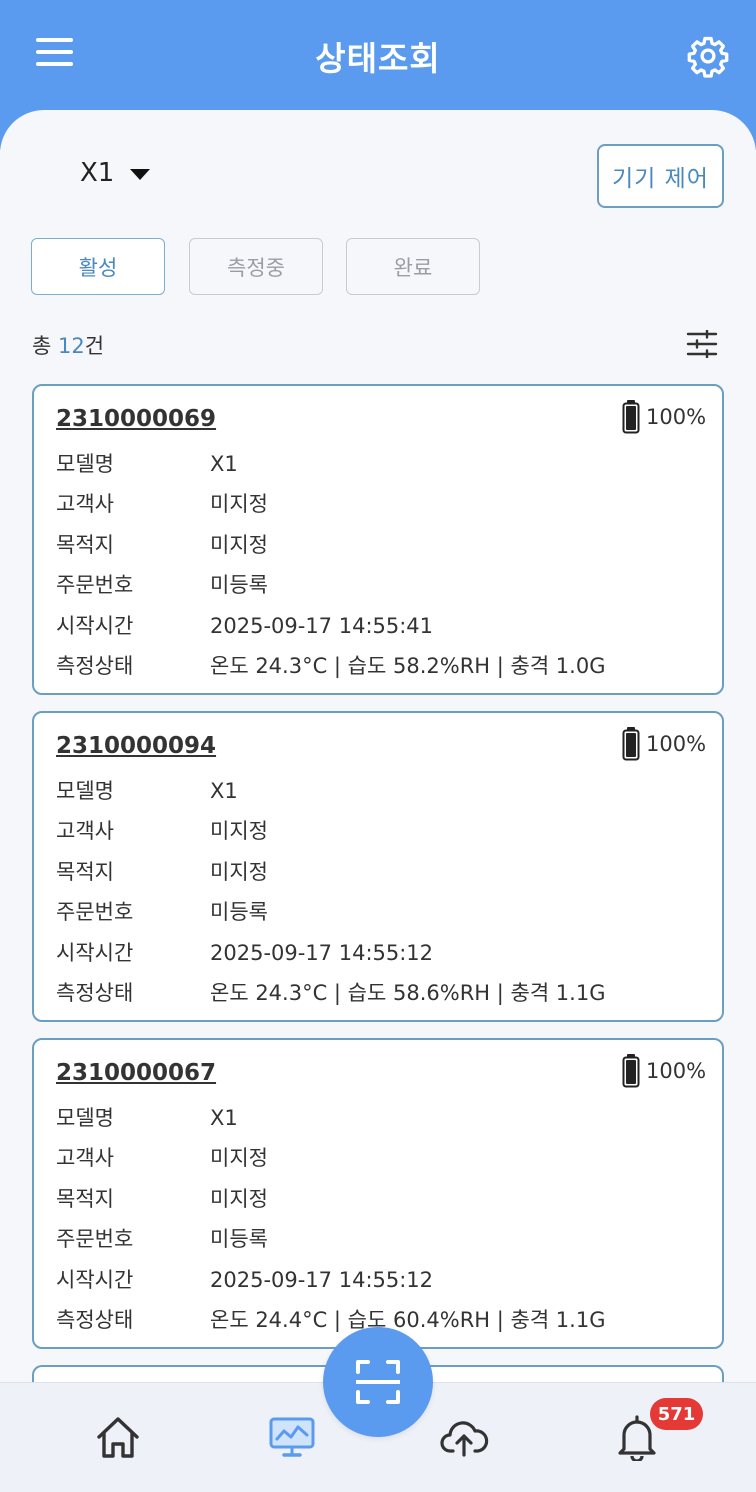 Image resolution: width=756 pixels, height=1492 pixels. Describe the element at coordinates (136, 746) in the screenshot. I see `device-serial-link: 2310000094` at that location.